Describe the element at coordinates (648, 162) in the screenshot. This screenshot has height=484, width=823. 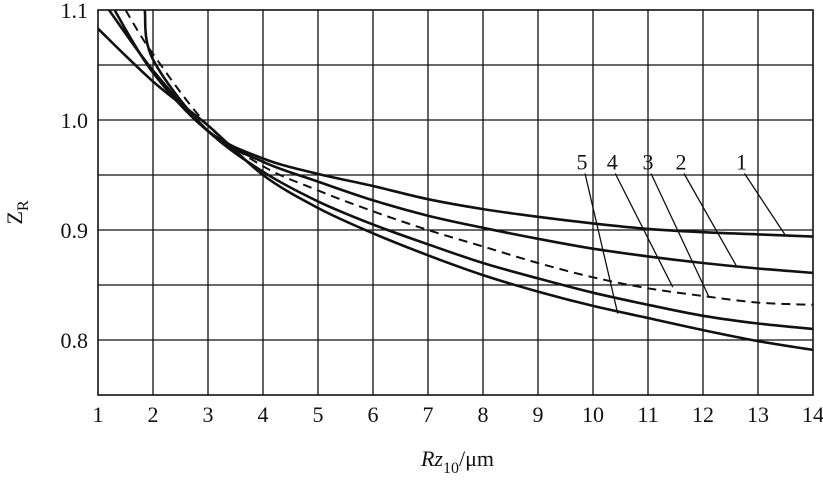
I see `curve-label-3: 3` at that location.